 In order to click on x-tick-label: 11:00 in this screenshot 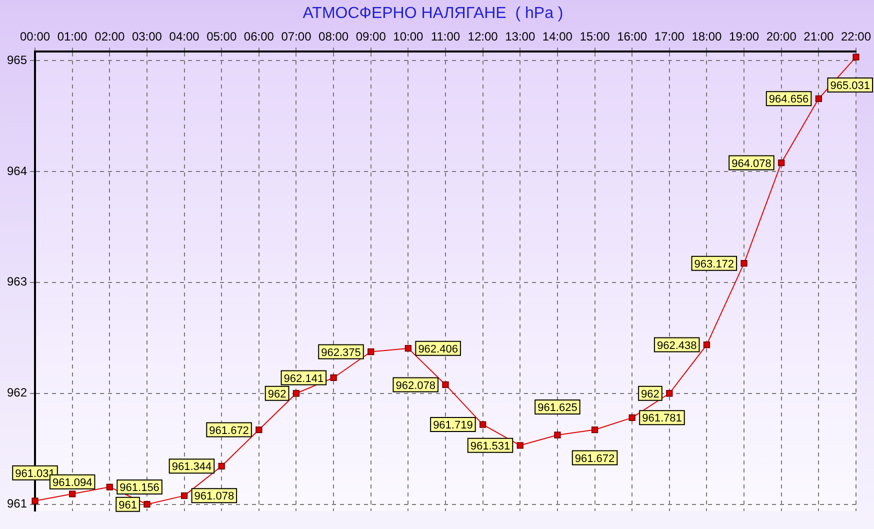, I will do `click(445, 37)`.